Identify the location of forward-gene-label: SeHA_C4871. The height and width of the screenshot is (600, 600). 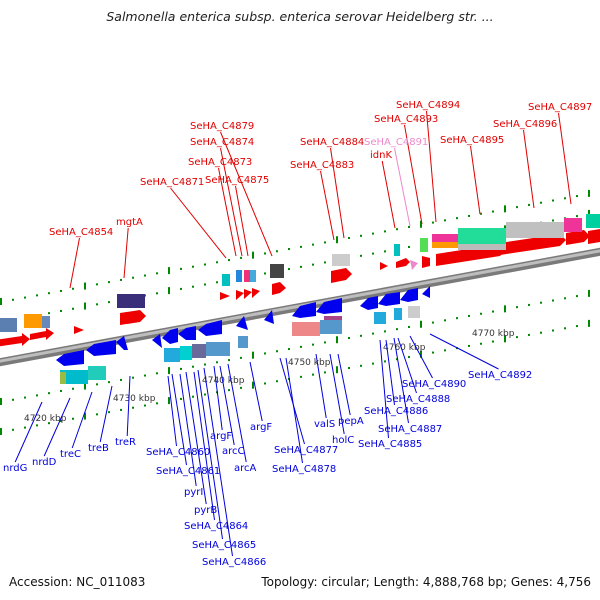
(172, 182).